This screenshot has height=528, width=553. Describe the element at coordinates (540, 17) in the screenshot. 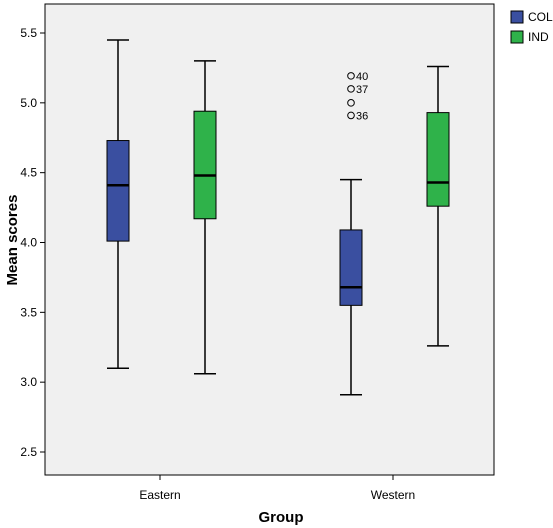

I see `legend-label-col: COL` at that location.